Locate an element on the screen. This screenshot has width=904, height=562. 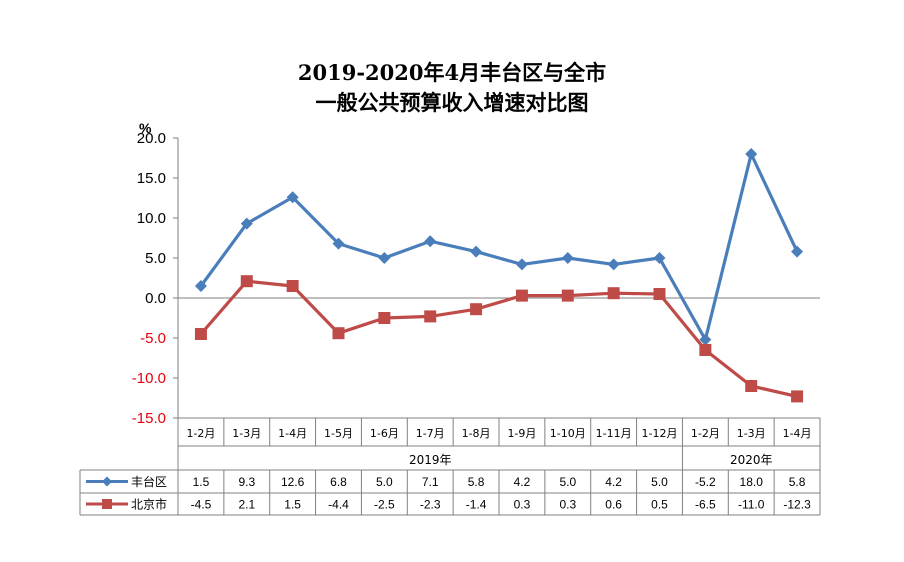
x-tick-label: 1-10月 is located at coordinates (568, 433).